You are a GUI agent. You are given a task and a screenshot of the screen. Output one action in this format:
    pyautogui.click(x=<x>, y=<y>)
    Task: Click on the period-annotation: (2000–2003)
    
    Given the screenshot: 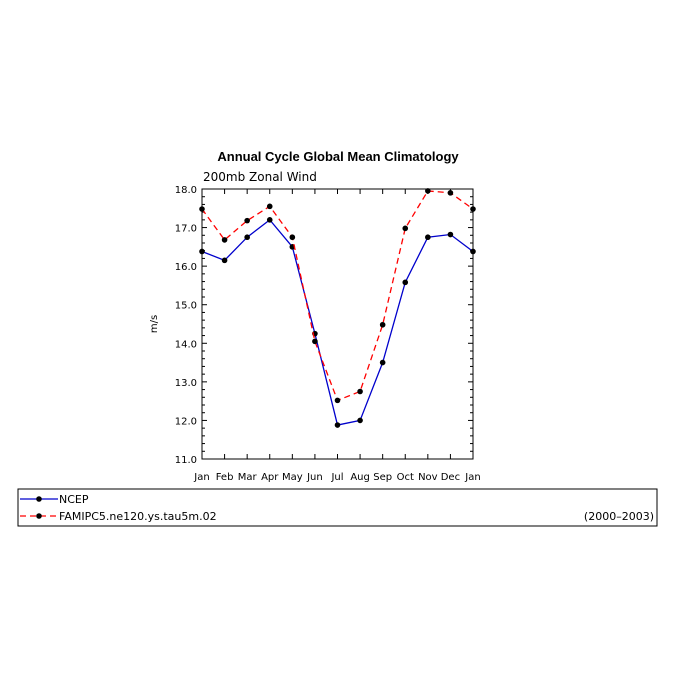 What is the action you would take?
    pyautogui.click(x=619, y=516)
    